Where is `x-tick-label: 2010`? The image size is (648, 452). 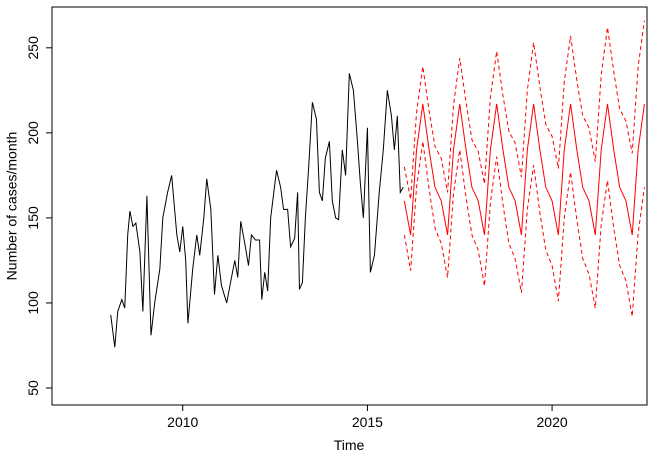 x-tick-label: 2010 is located at coordinates (182, 422).